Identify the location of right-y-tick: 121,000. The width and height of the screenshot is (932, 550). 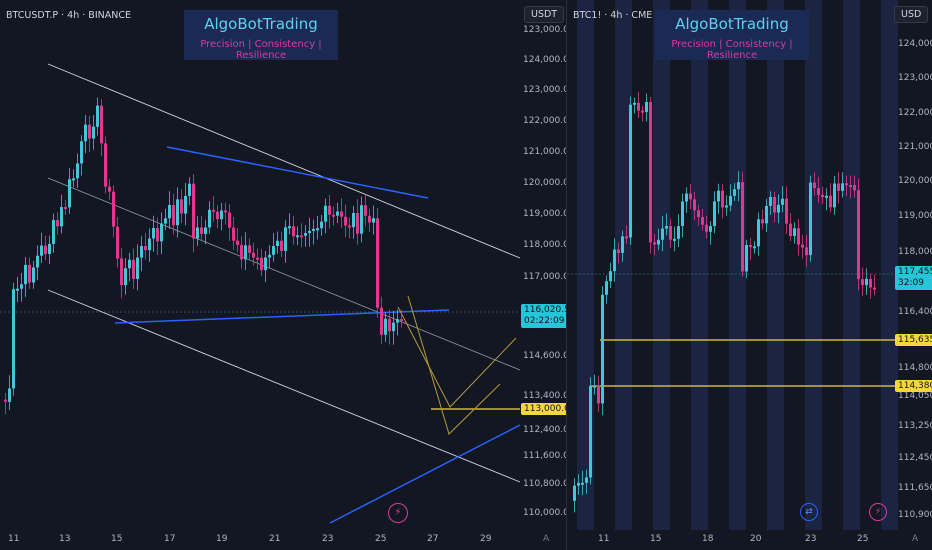
(915, 147).